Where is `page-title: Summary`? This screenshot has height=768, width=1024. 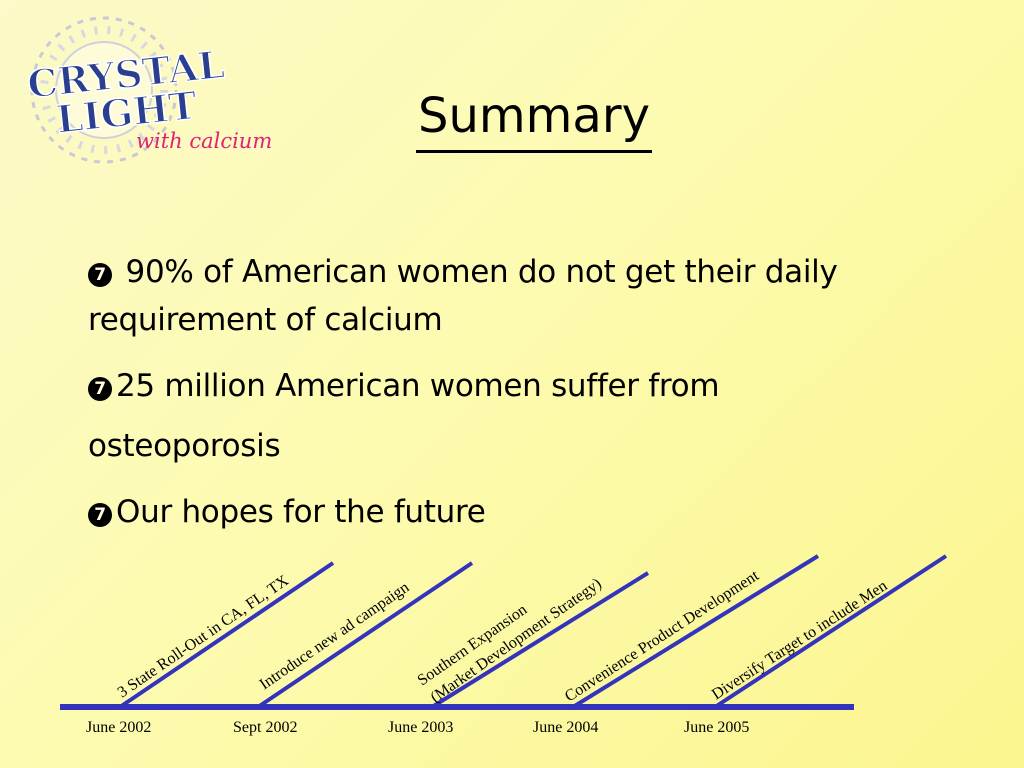 page-title: Summary is located at coordinates (512, 120).